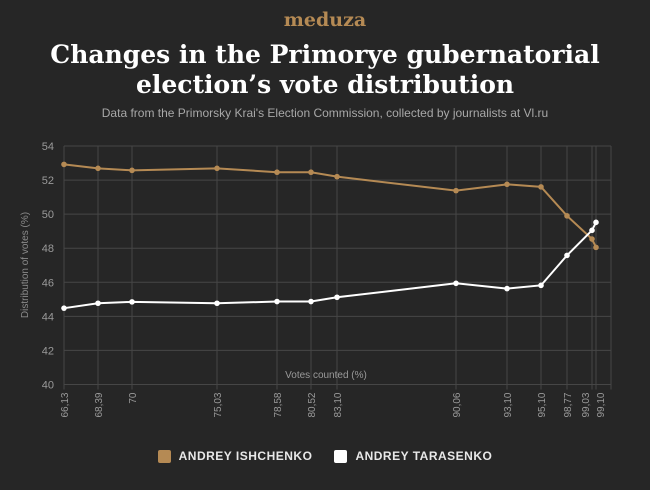 This screenshot has height=490, width=650. I want to click on x-tick-label: 90,06, so click(457, 404).